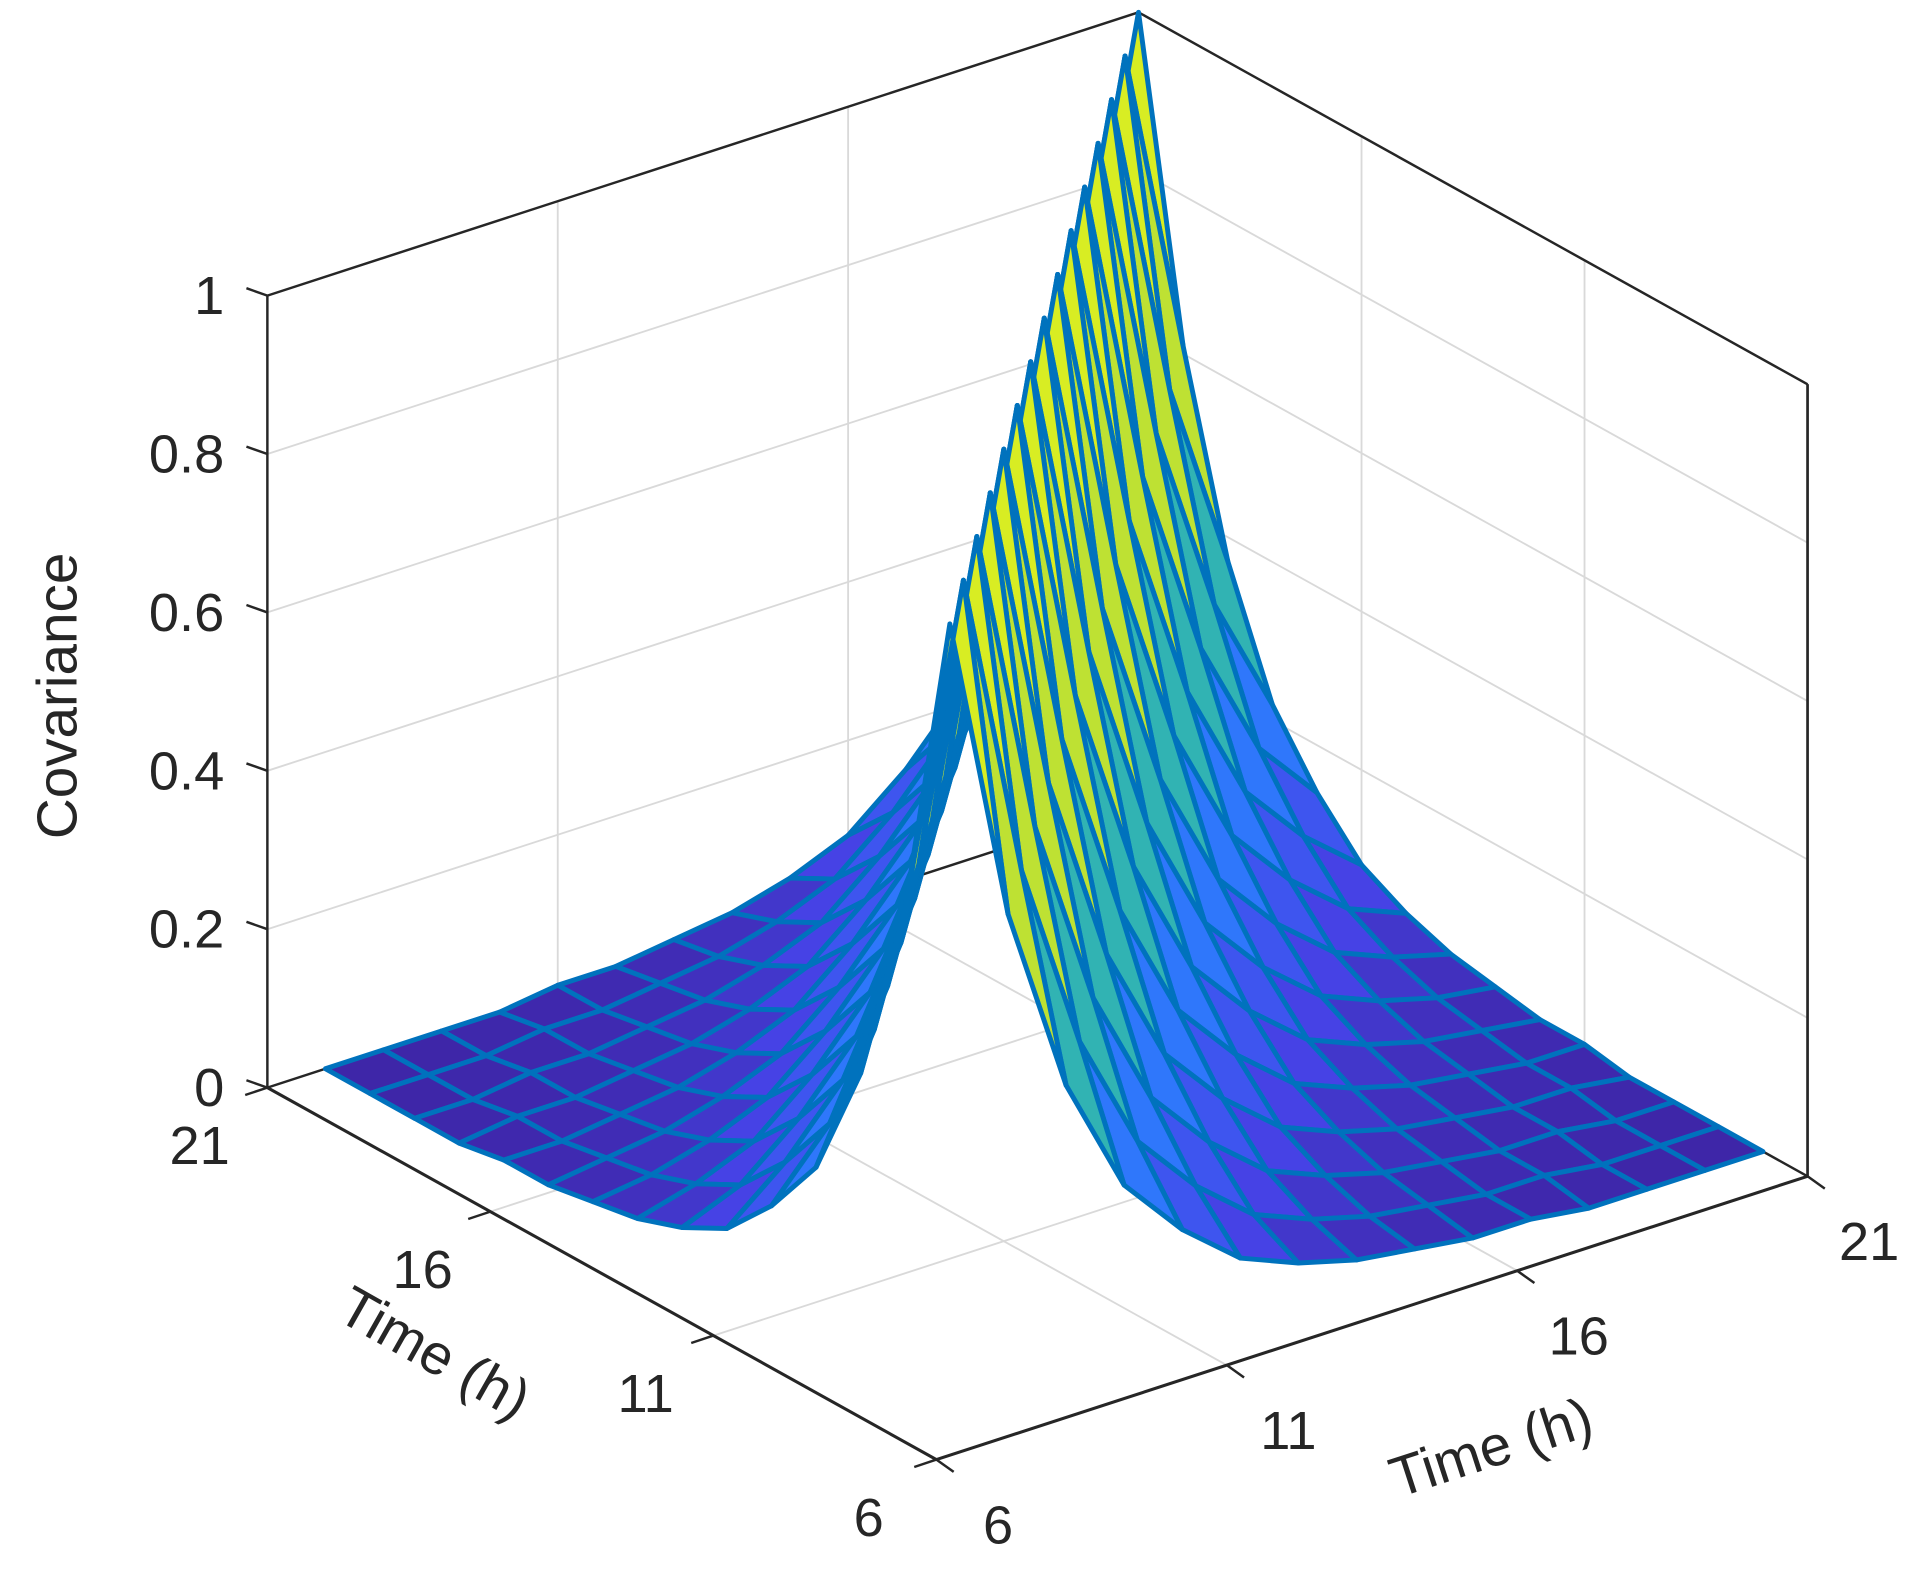 This screenshot has height=1584, width=1932. I want to click on x-tick-label: 16, so click(422, 1270).